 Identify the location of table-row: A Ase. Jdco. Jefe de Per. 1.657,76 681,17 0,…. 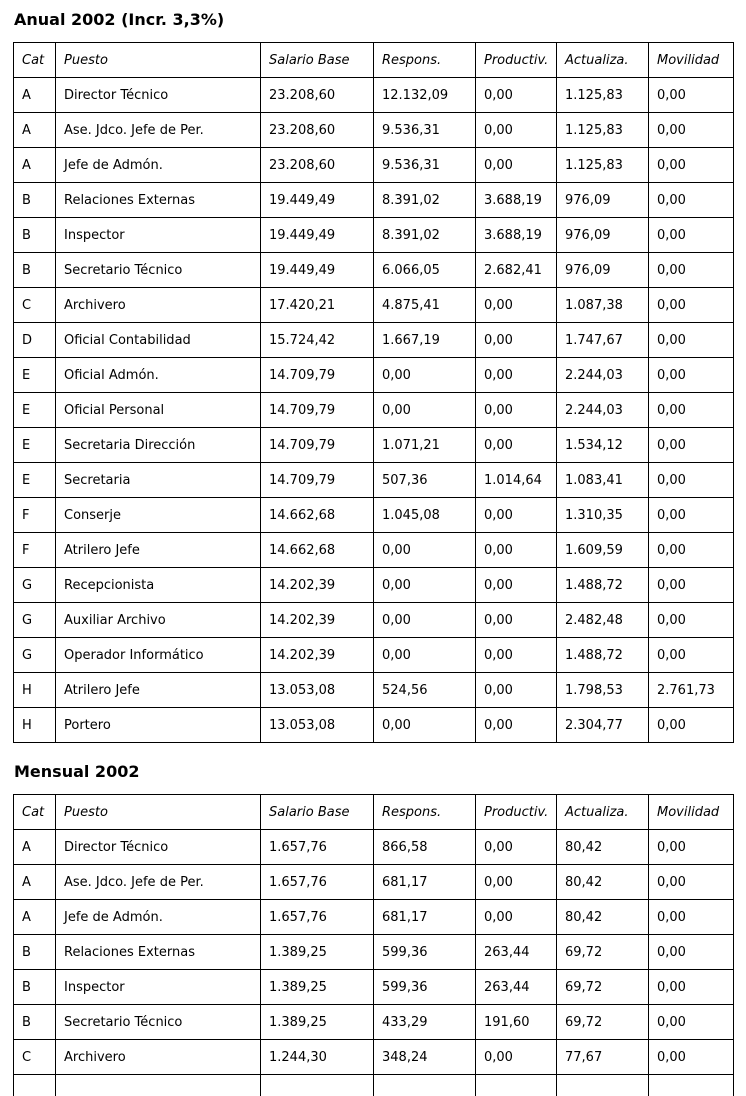
(373, 882).